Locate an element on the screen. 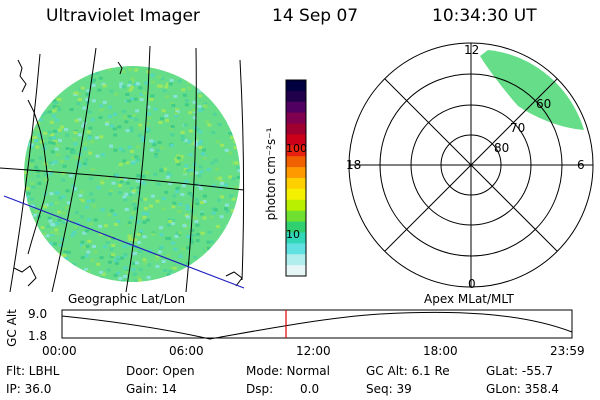  colorbar-unit-label: photon cm⁻²s⁻¹ is located at coordinates (271, 173).